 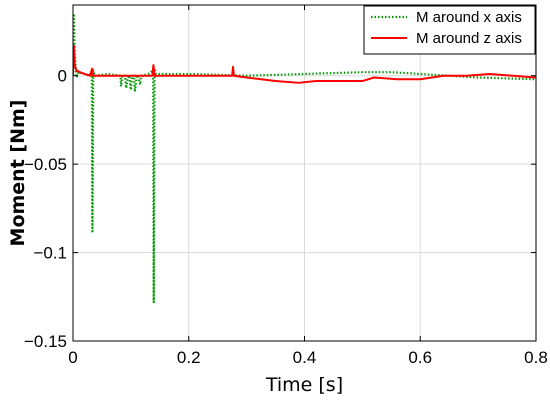 I want to click on legend: M around x axis M around z axis, so click(x=449, y=30).